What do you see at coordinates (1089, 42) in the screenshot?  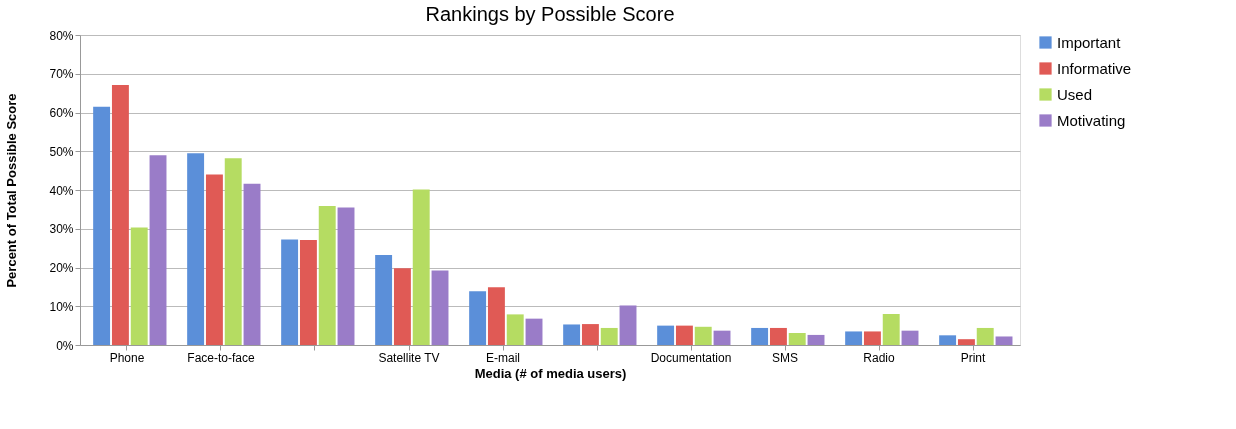 I see `legend-label: Important` at bounding box center [1089, 42].